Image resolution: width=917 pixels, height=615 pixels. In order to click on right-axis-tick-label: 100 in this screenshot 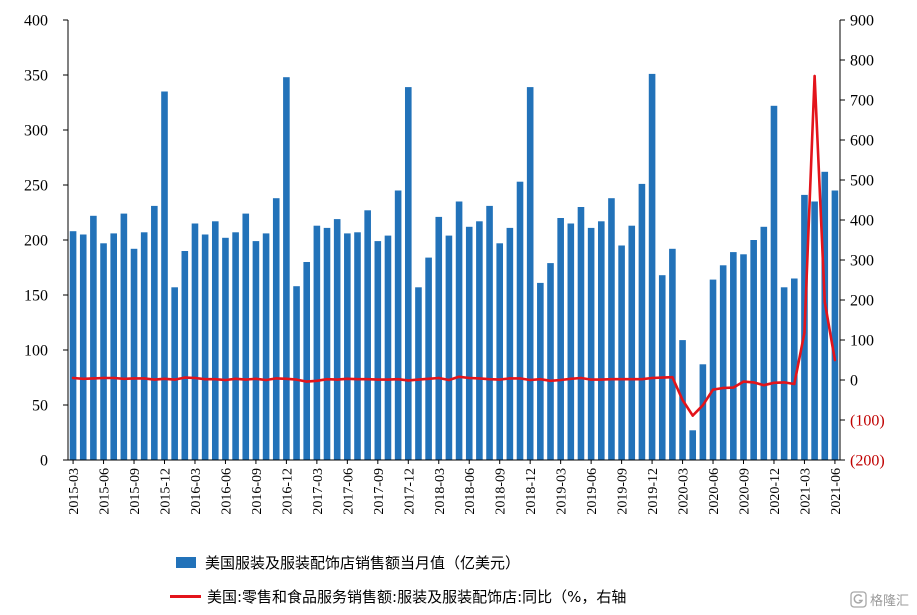, I will do `click(862, 341)`.